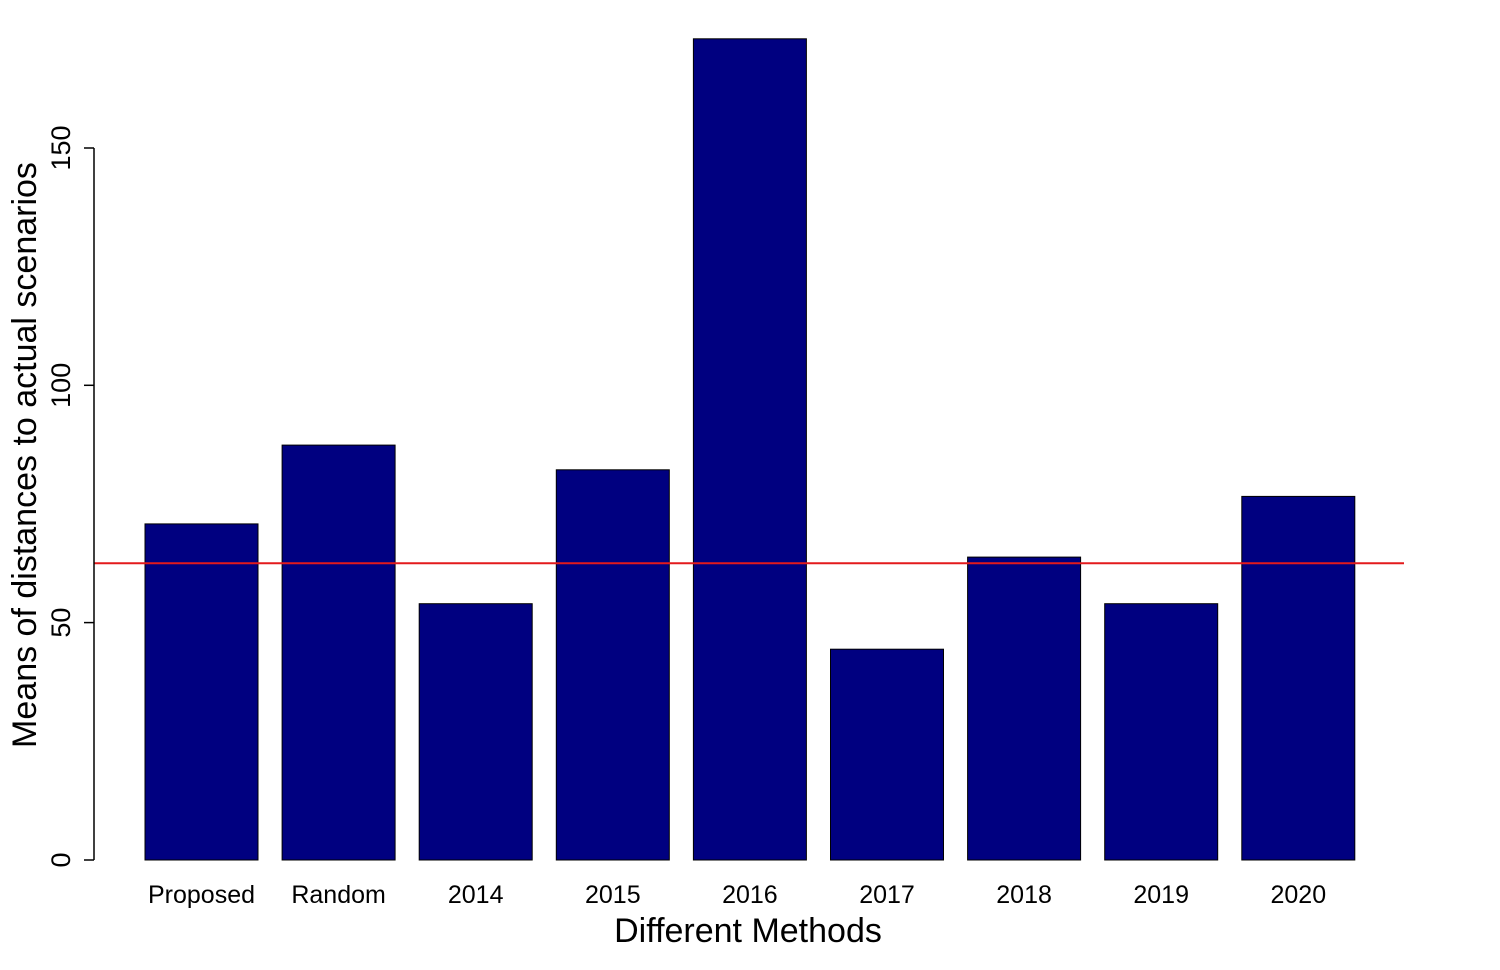 This screenshot has width=1500, height=970. Describe the element at coordinates (1161, 895) in the screenshot. I see `x-tick-label: 2019` at that location.